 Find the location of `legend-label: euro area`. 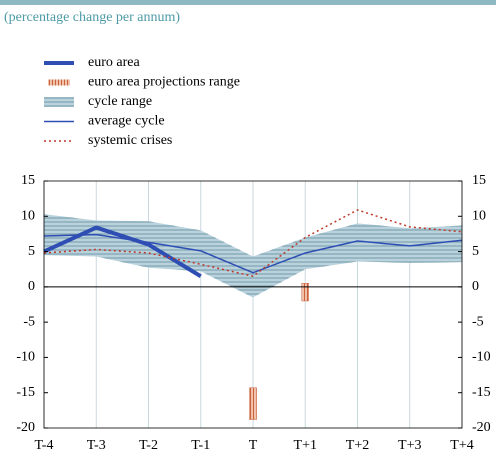

legend-label: euro area is located at coordinates (114, 62).